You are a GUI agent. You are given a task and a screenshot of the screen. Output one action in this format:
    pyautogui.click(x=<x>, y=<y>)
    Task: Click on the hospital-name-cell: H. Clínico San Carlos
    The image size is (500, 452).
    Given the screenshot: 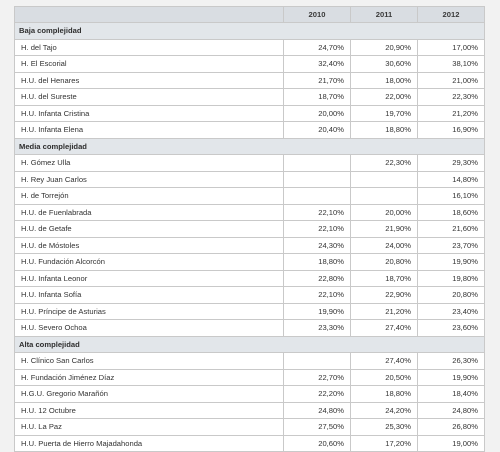 What is the action you would take?
    pyautogui.click(x=149, y=361)
    